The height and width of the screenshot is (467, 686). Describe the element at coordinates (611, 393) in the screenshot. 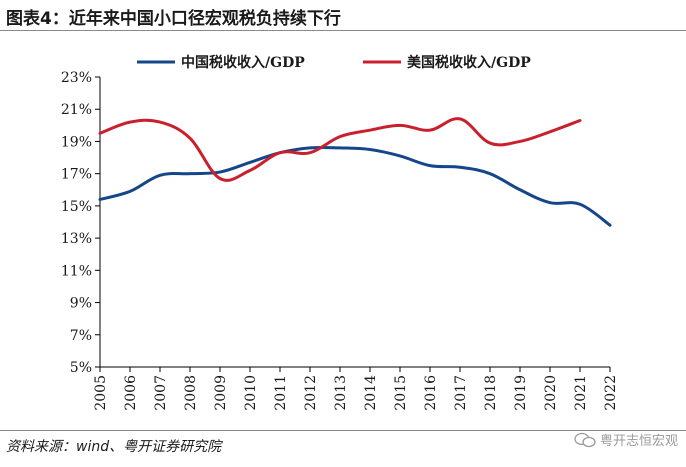

I see `x-tick-label: 2022` at that location.